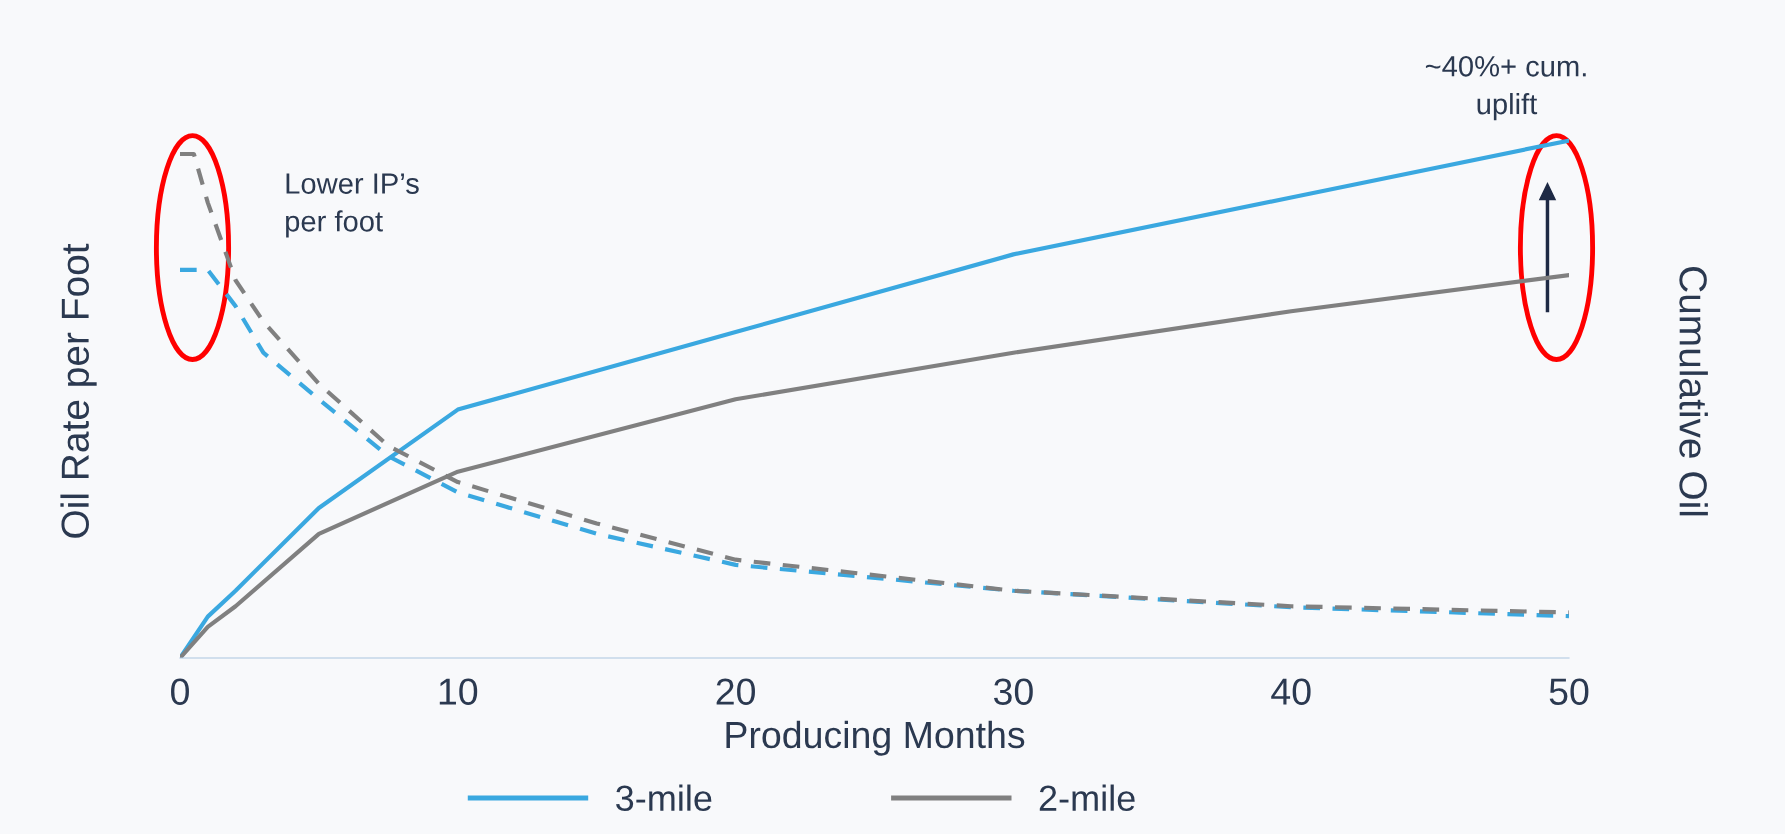 Image resolution: width=1785 pixels, height=834 pixels. I want to click on x-tick-label: 50, so click(1569, 691).